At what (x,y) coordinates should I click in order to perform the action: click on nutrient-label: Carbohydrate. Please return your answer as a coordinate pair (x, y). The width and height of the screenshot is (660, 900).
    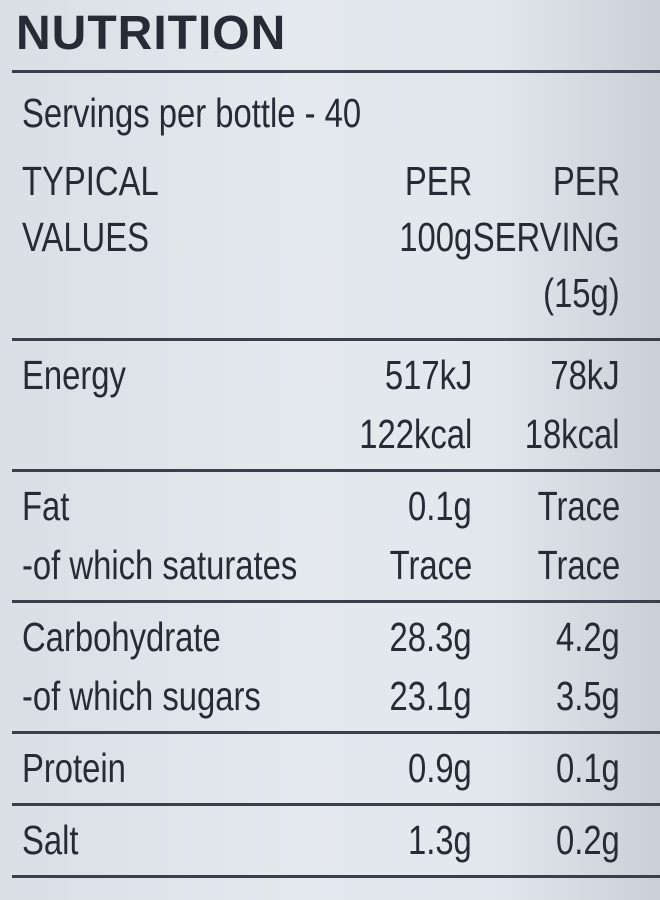
    Looking at the image, I should click on (121, 637).